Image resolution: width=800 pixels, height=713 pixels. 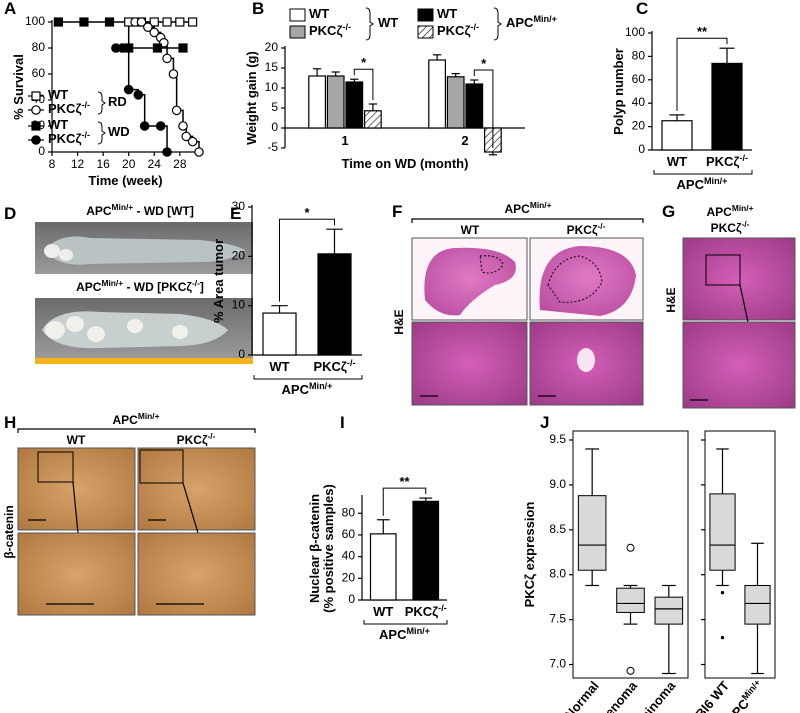 I want to click on x-tick-label: 1, so click(x=344, y=140).